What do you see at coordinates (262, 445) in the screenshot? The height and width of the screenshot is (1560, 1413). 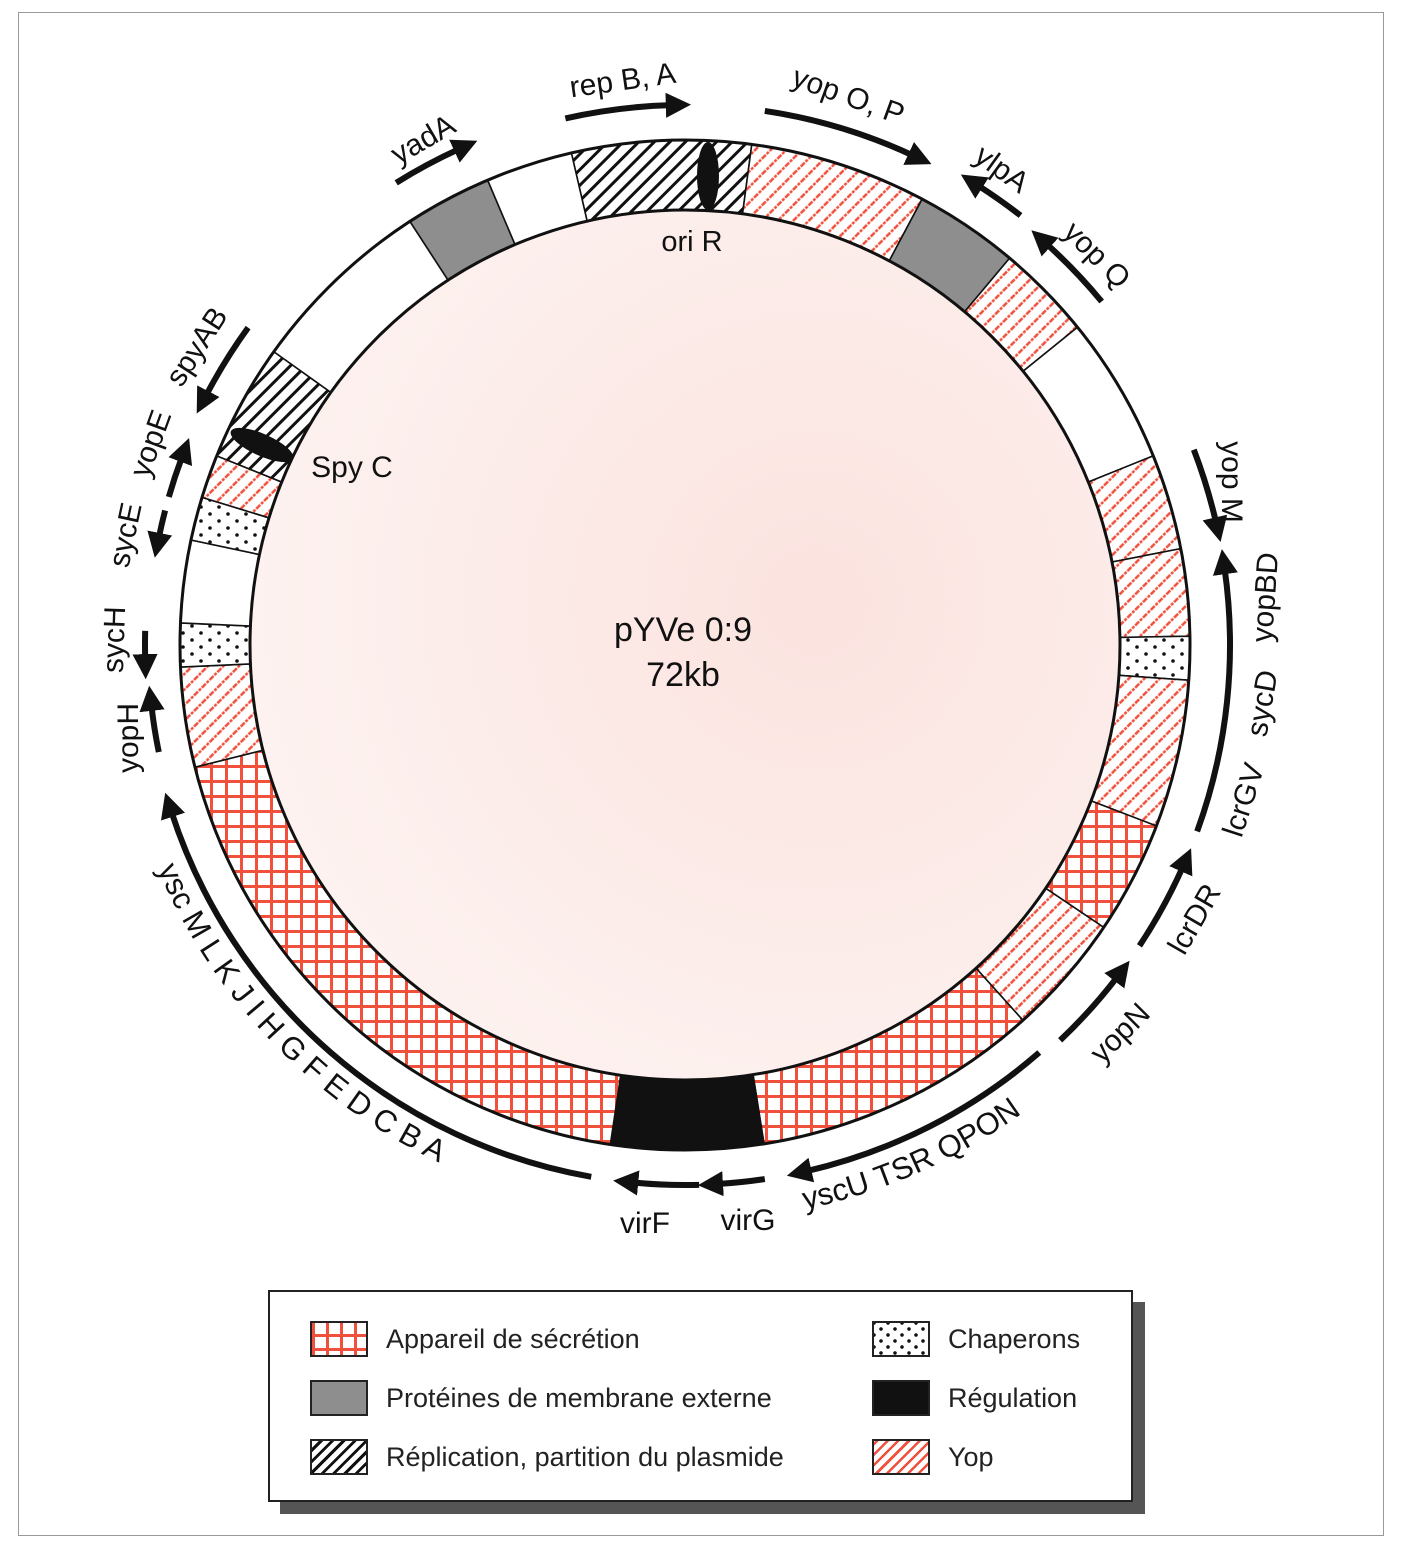 I see `spy-c-marker` at bounding box center [262, 445].